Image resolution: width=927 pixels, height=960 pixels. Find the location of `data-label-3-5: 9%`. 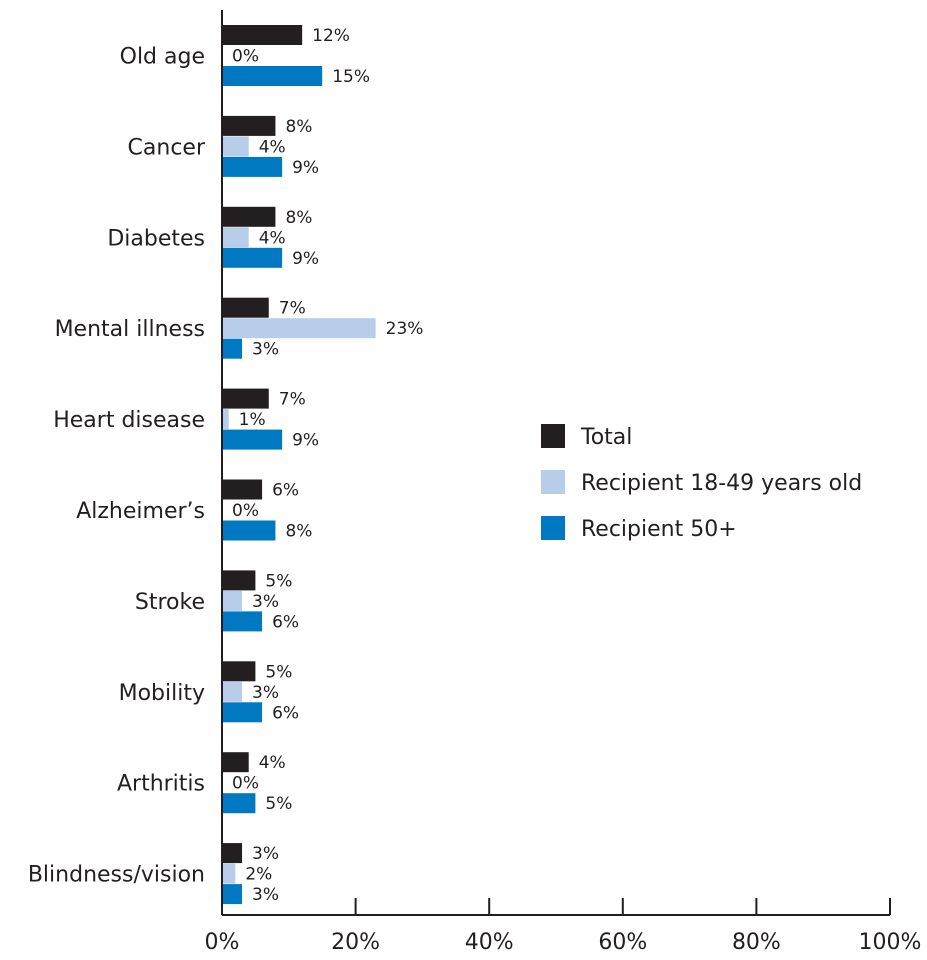

data-label-3-5: 9% is located at coordinates (305, 441).